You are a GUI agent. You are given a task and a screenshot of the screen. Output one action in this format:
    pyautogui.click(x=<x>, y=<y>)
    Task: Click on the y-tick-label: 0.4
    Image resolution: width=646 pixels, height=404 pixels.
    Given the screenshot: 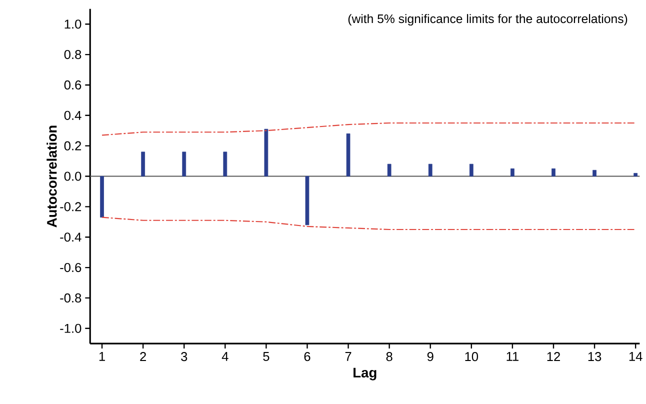 What is the action you would take?
    pyautogui.click(x=73, y=115)
    